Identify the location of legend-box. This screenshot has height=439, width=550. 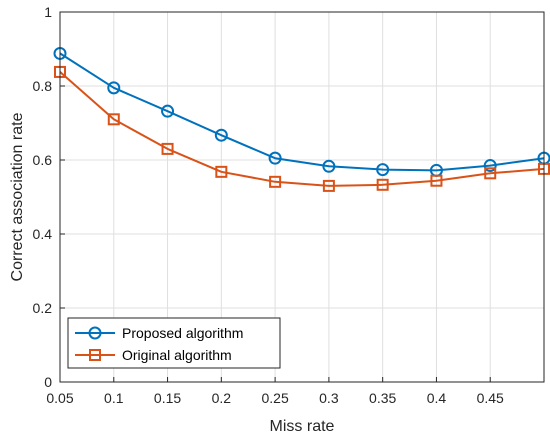
(174, 343).